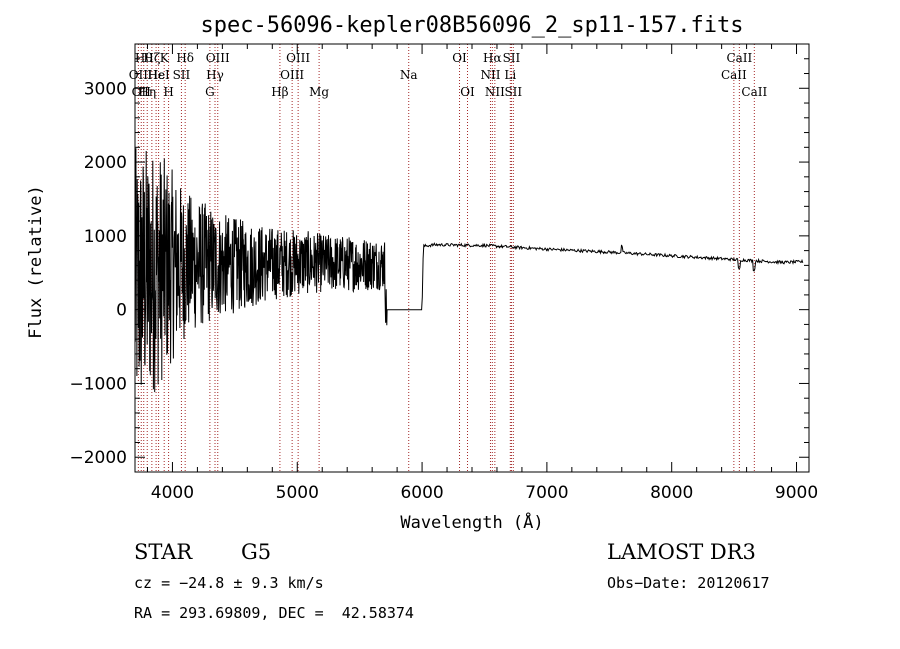 Image resolution: width=900 pixels, height=649 pixels. Describe the element at coordinates (297, 493) in the screenshot. I see `x-tick-label: 5000` at that location.